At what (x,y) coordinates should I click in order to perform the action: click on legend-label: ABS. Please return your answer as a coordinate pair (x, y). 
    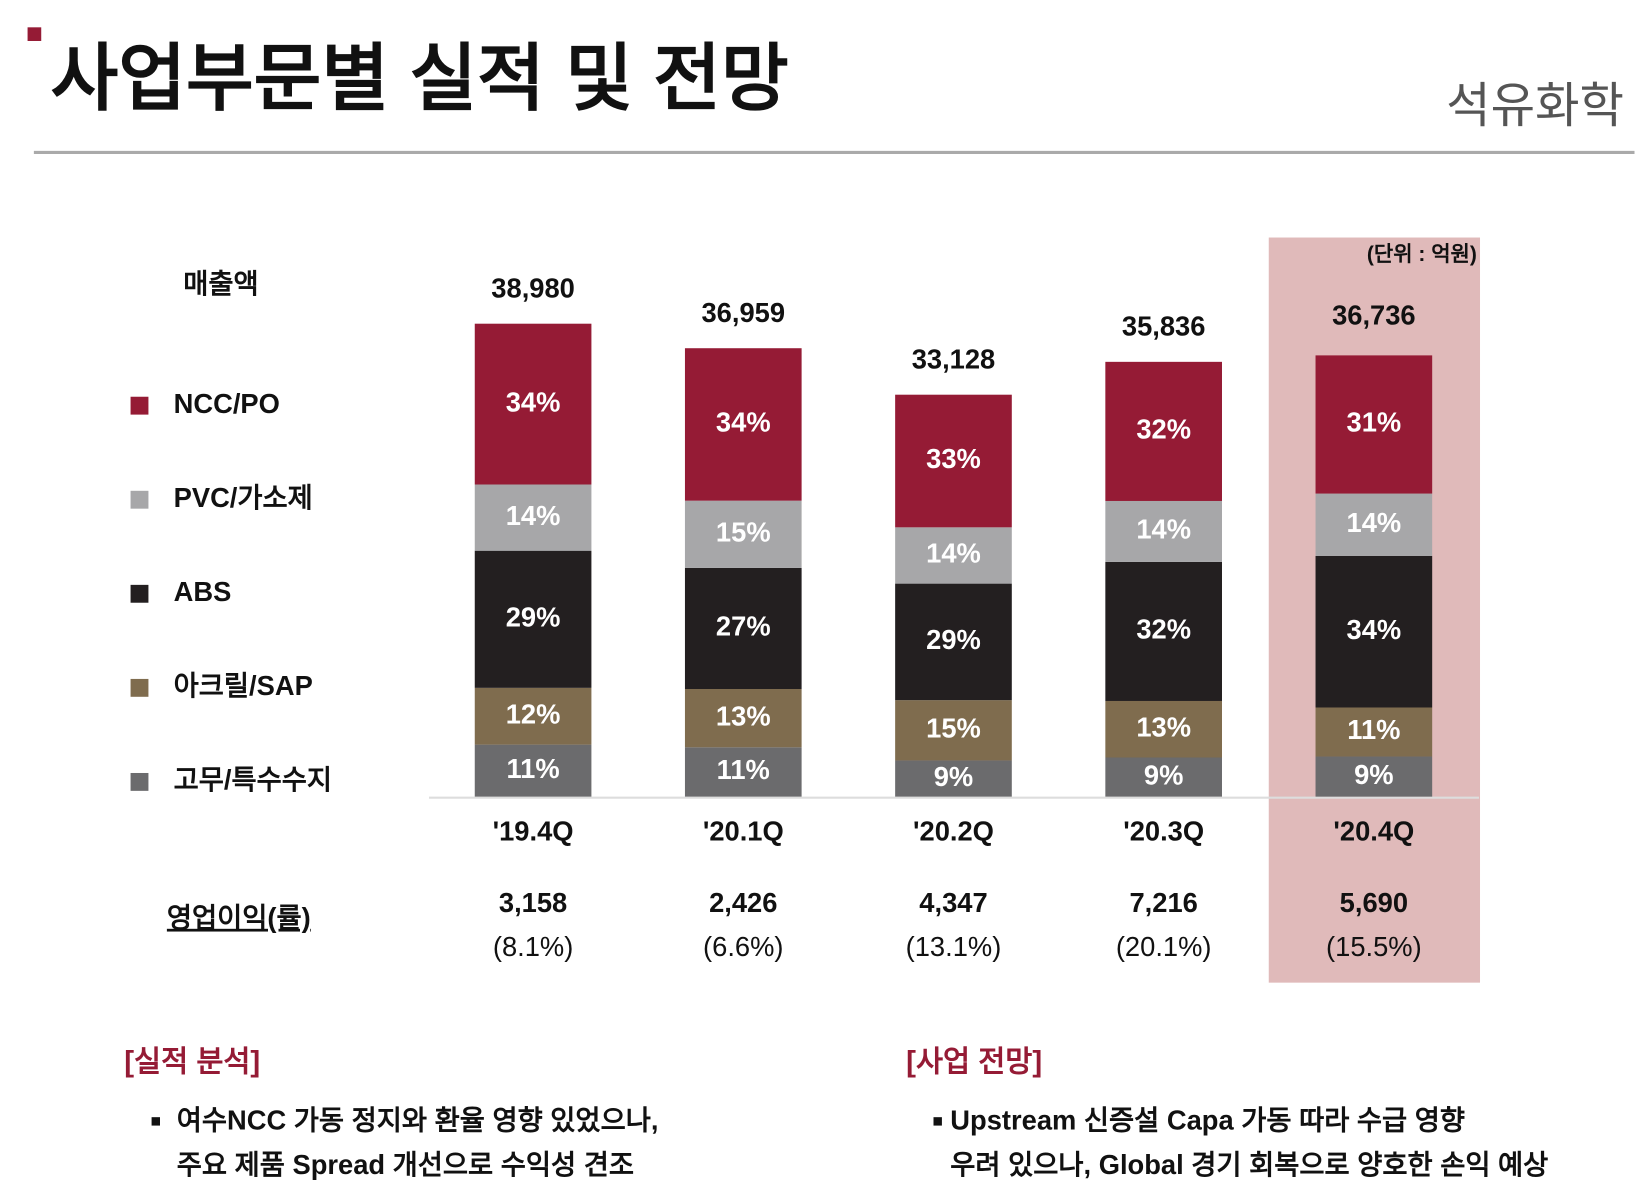
    Looking at the image, I should click on (203, 591).